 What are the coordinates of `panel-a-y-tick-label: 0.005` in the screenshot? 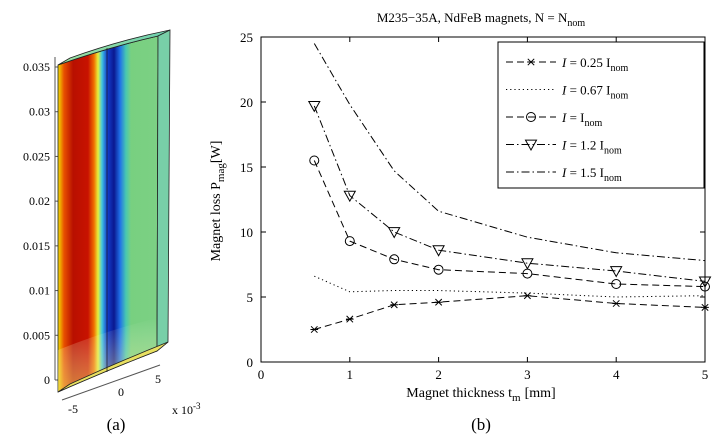 It's located at (36, 335).